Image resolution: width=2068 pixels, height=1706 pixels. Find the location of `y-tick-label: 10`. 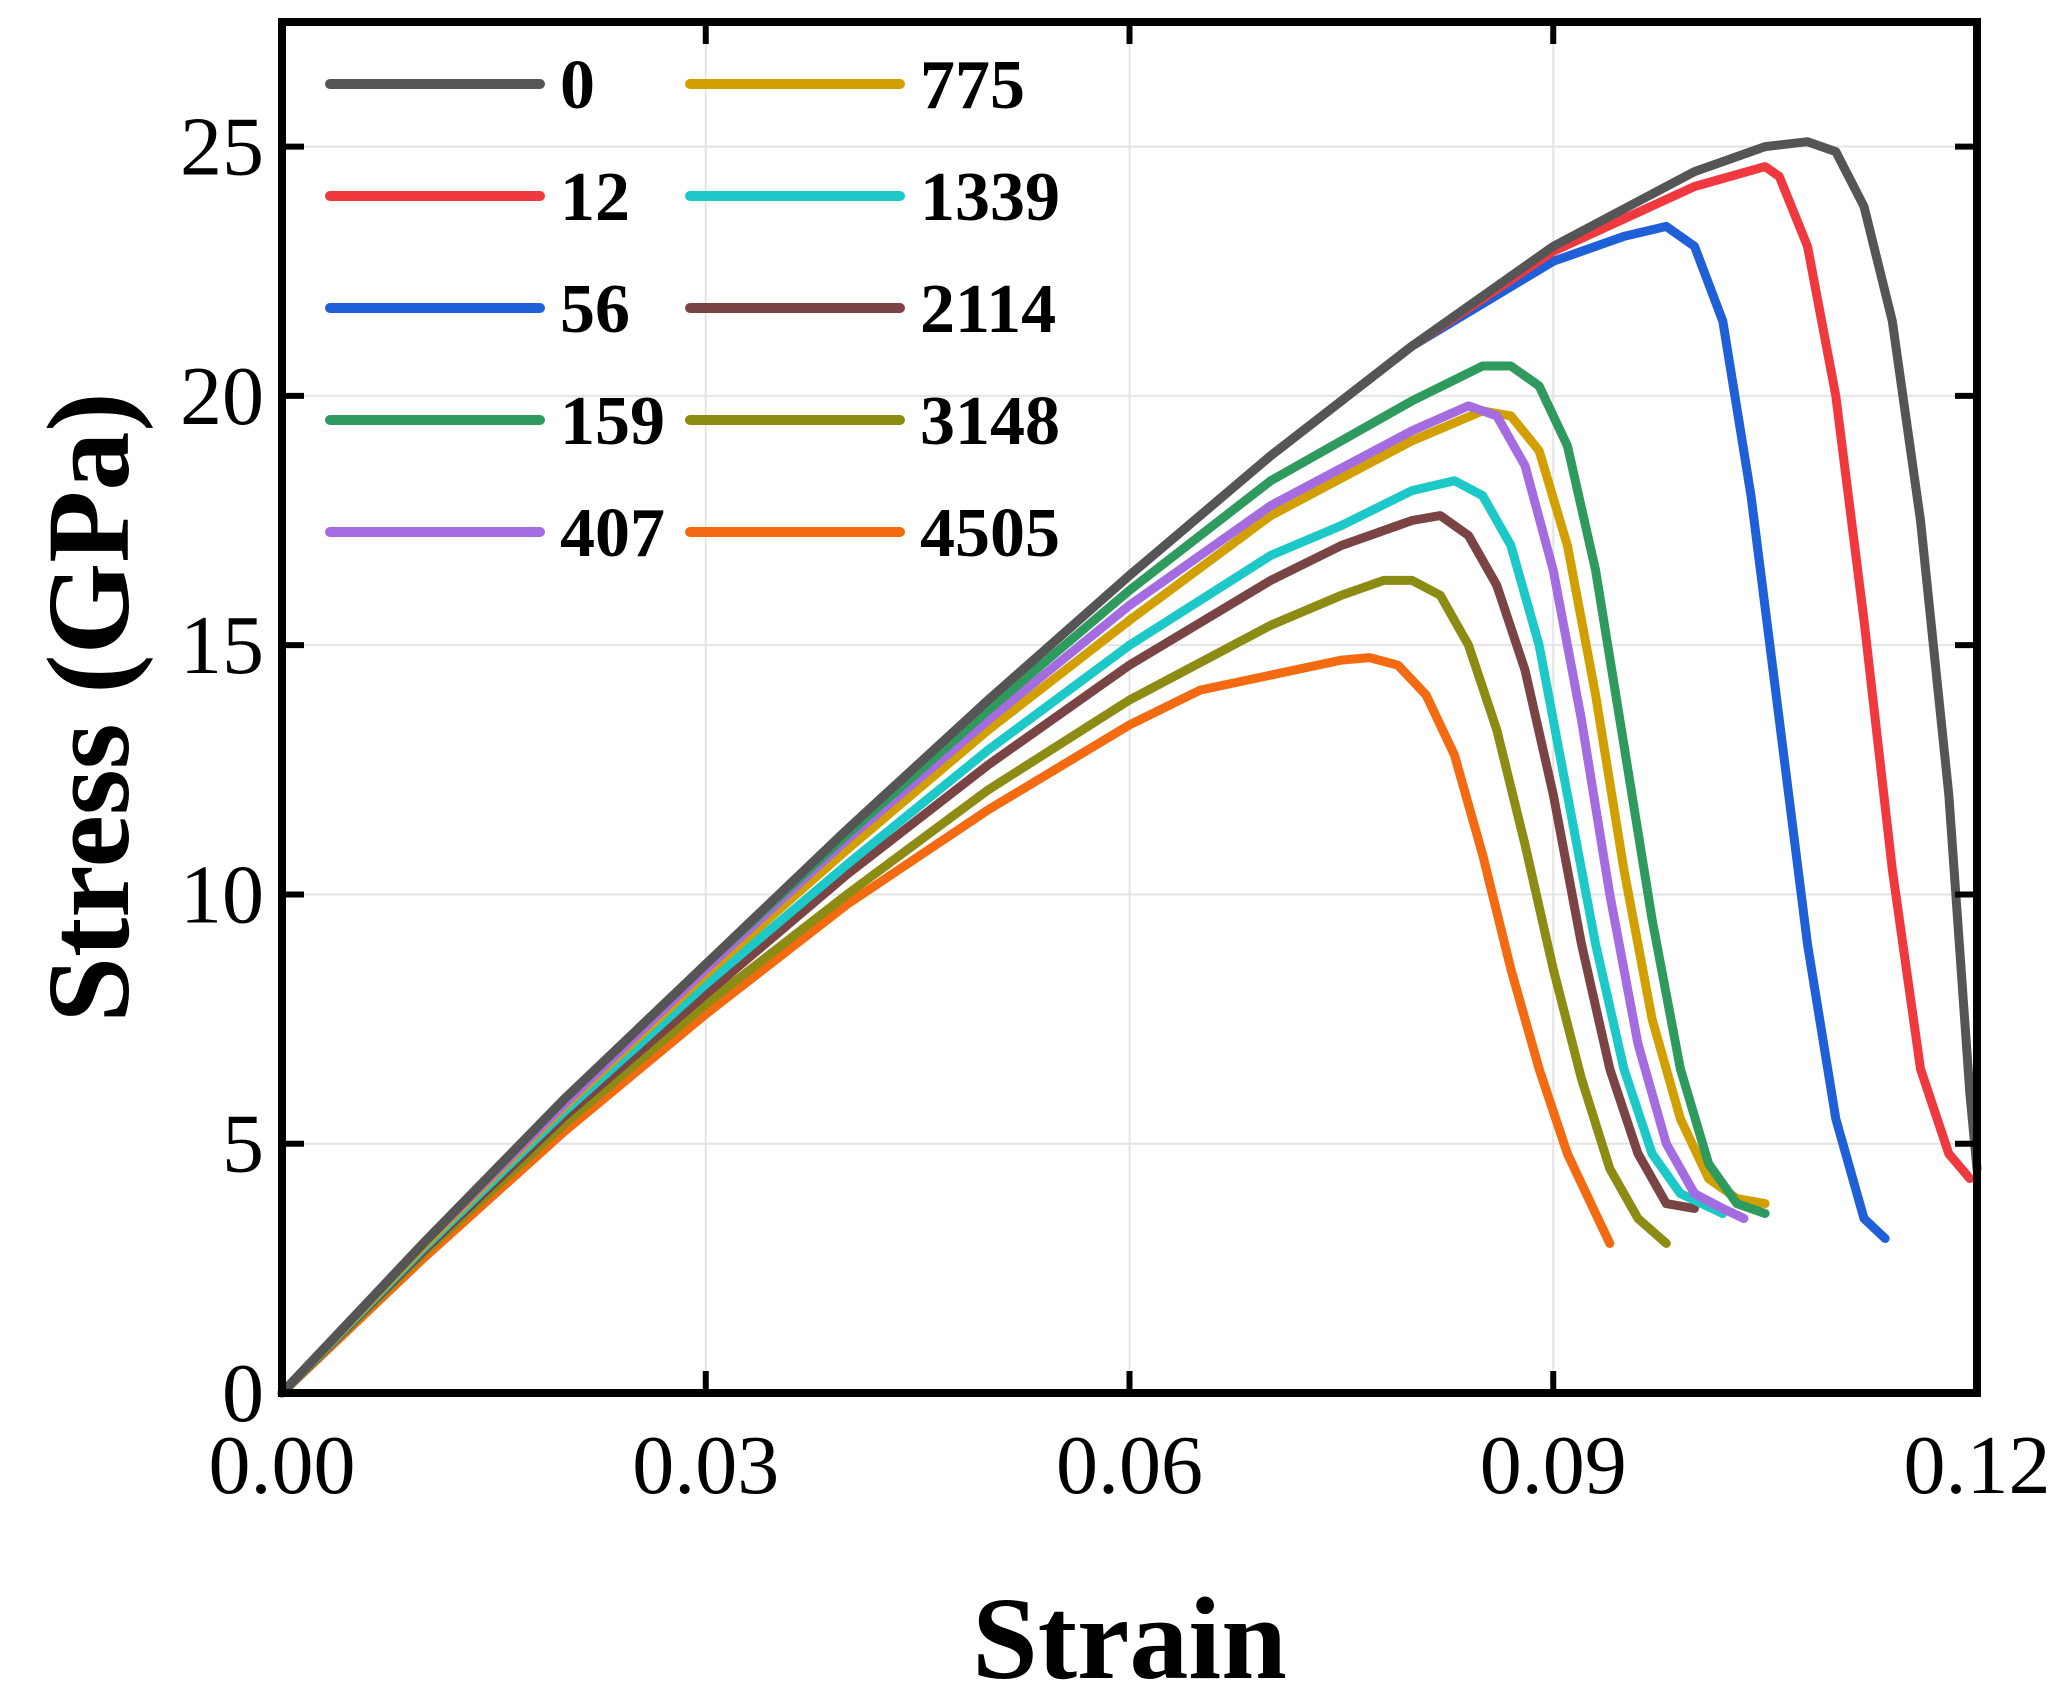

y-tick-label: 10 is located at coordinates (222, 894).